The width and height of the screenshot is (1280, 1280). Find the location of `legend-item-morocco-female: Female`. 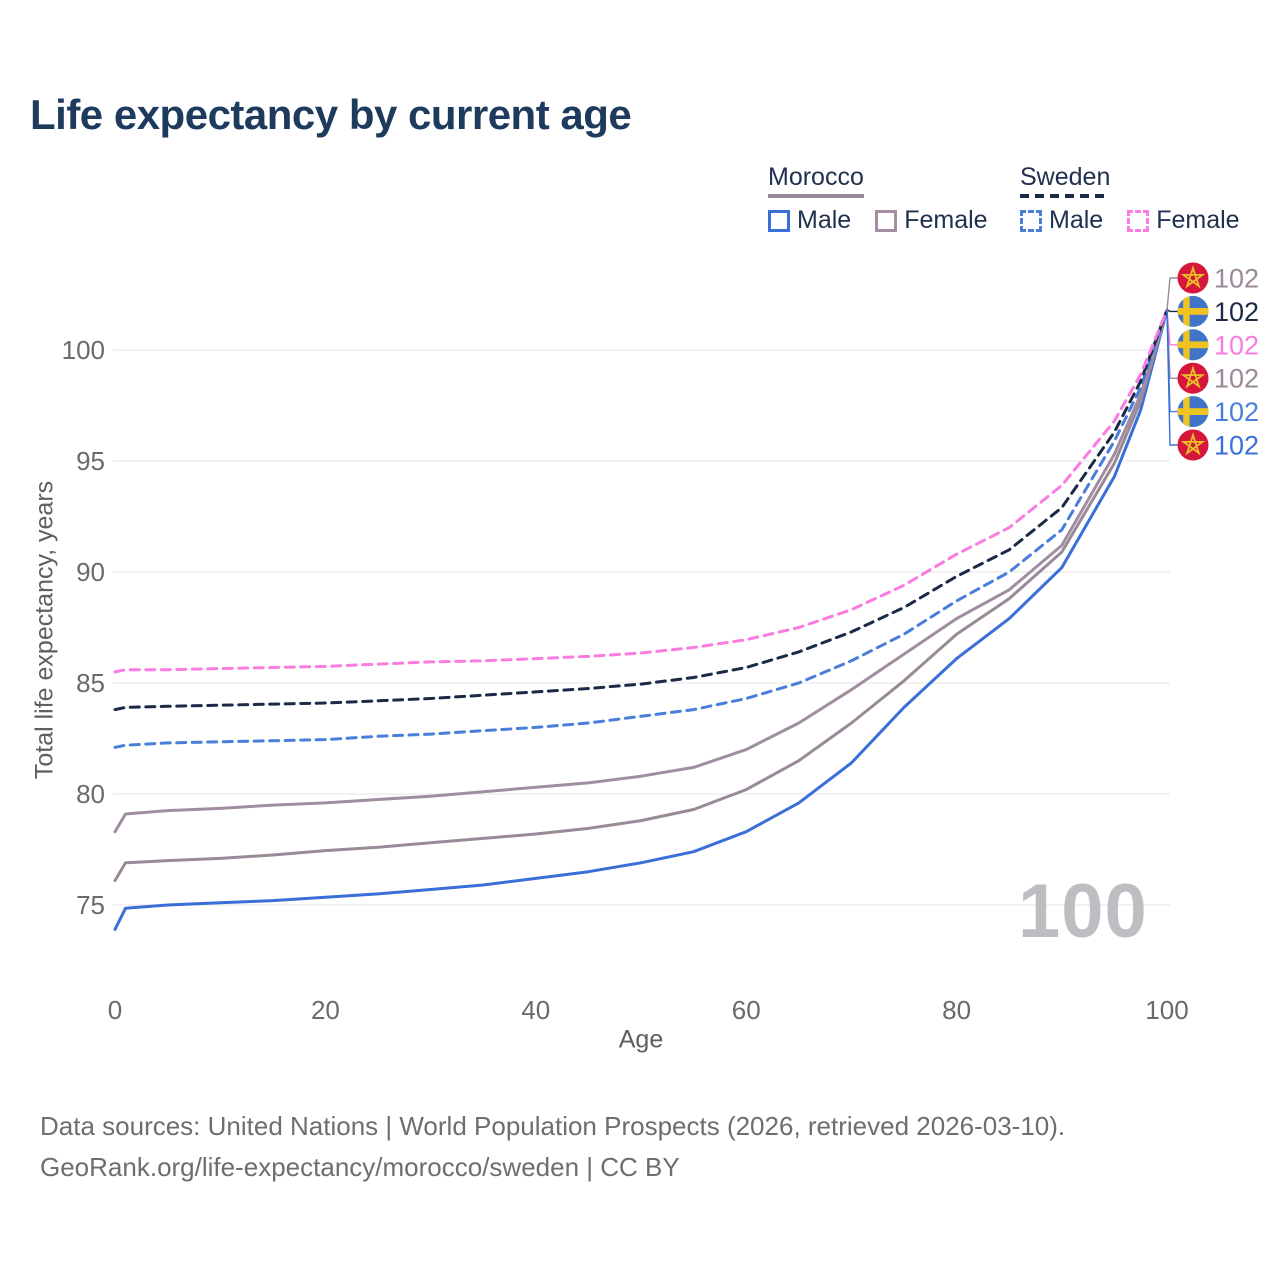

legend-item-morocco-female: Female is located at coordinates (931, 220).